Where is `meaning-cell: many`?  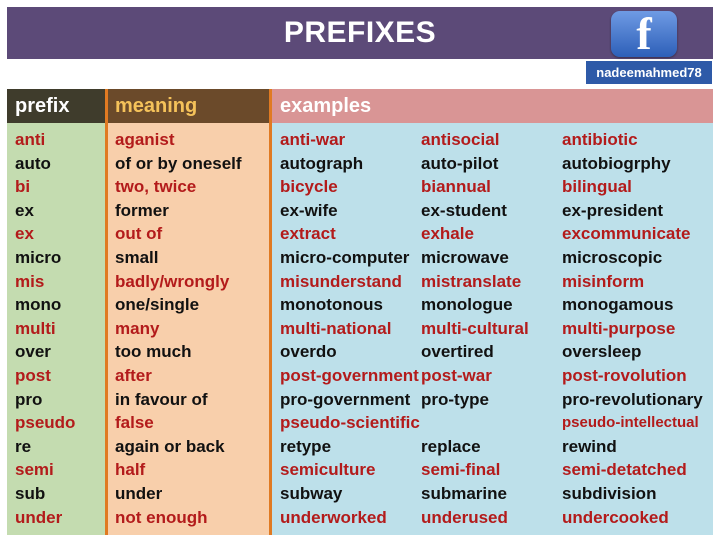 meaning-cell: many is located at coordinates (137, 328).